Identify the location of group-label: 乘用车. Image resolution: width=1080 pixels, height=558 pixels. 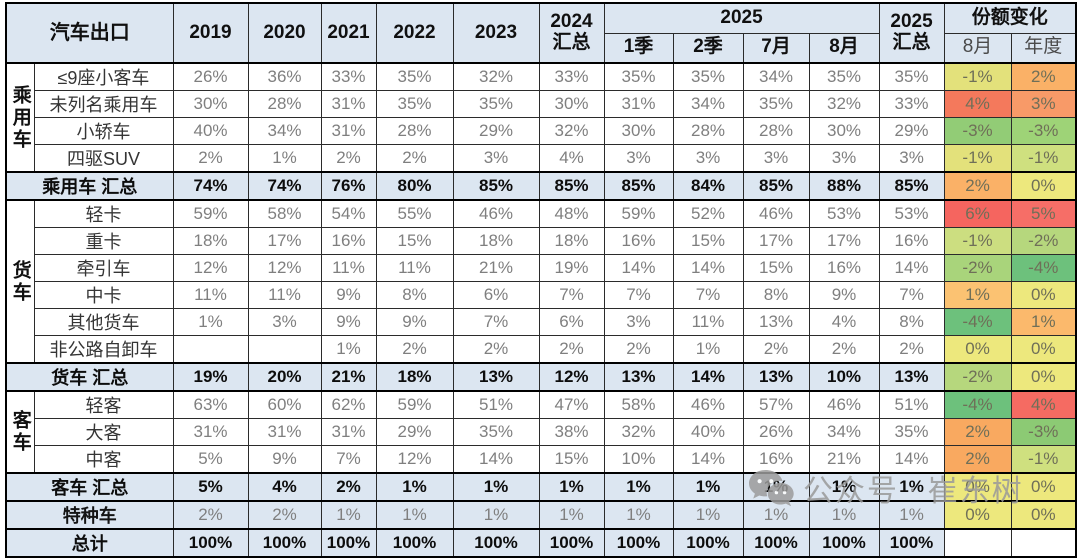
(20, 117).